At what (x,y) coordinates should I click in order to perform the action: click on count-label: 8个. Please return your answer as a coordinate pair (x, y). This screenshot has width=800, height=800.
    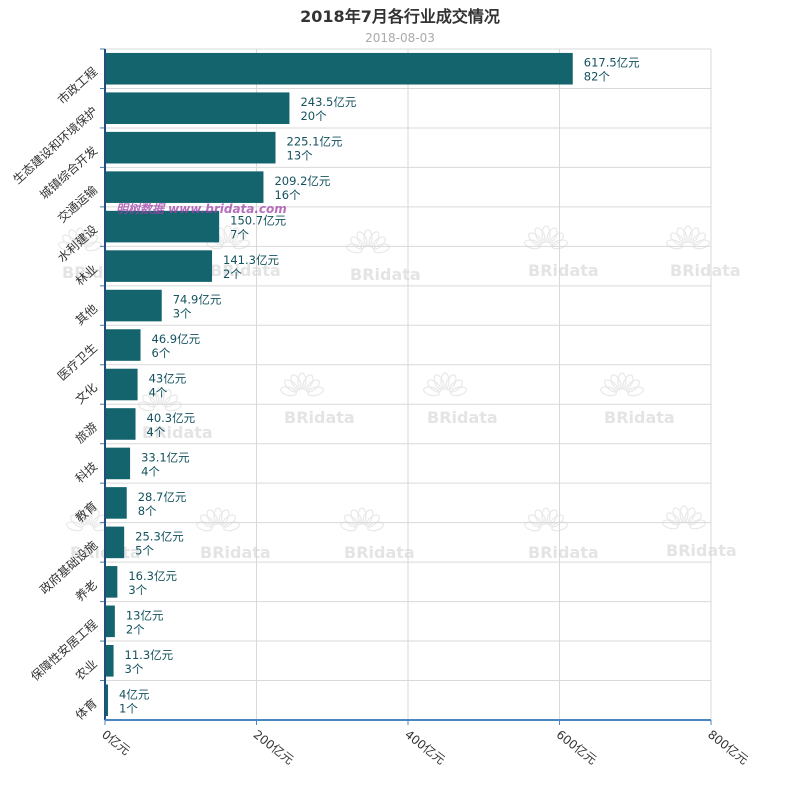
    Looking at the image, I should click on (147, 511).